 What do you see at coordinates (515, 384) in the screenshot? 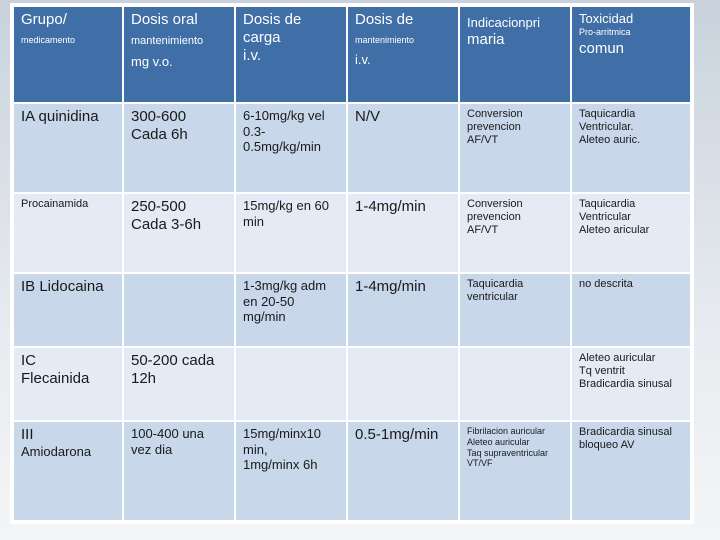
I see `cell-indicacion` at bounding box center [515, 384].